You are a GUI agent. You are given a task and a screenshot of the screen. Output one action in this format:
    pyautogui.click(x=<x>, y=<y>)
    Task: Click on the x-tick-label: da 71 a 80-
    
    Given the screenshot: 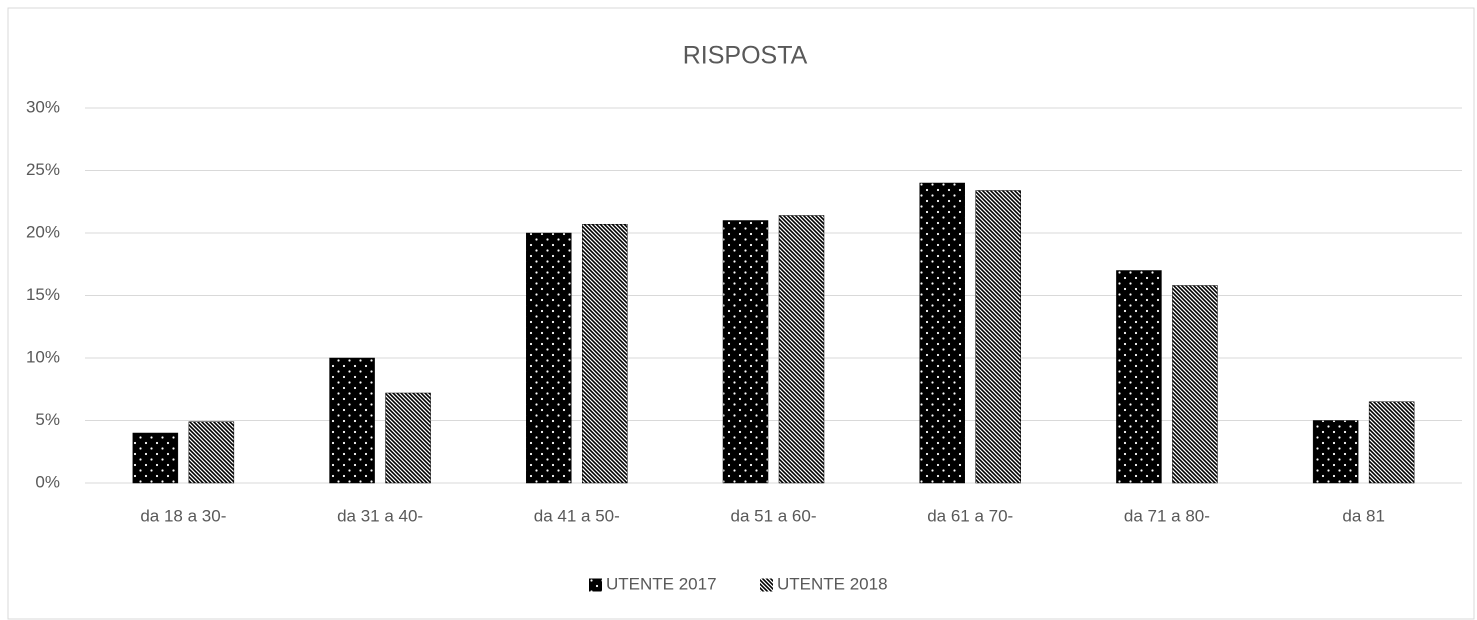 What is the action you would take?
    pyautogui.click(x=1167, y=515)
    